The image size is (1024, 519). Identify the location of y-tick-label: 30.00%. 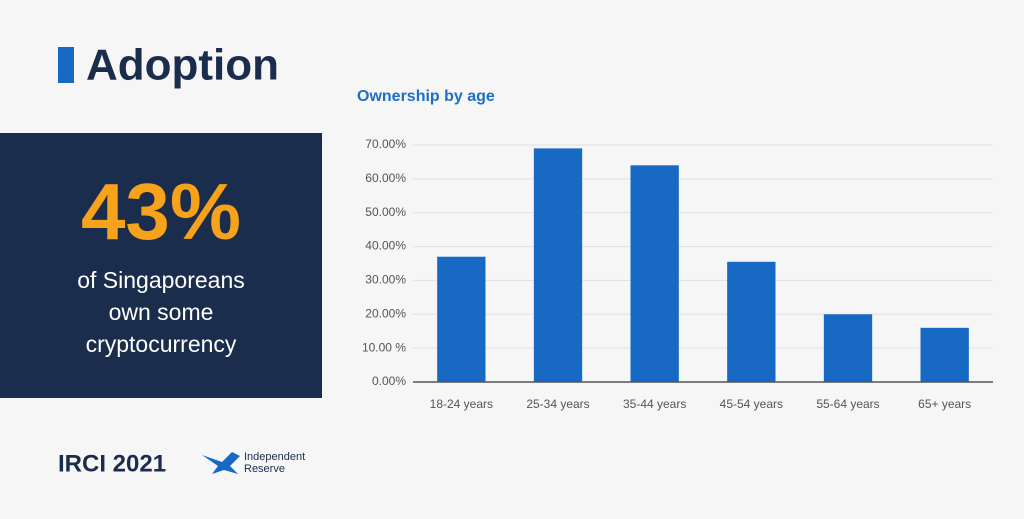
(385, 280).